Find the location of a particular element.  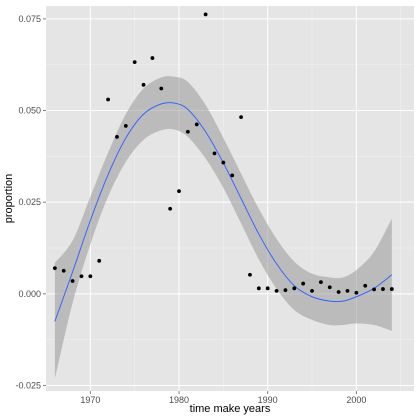

x-axis-title: time make years is located at coordinates (230, 409).